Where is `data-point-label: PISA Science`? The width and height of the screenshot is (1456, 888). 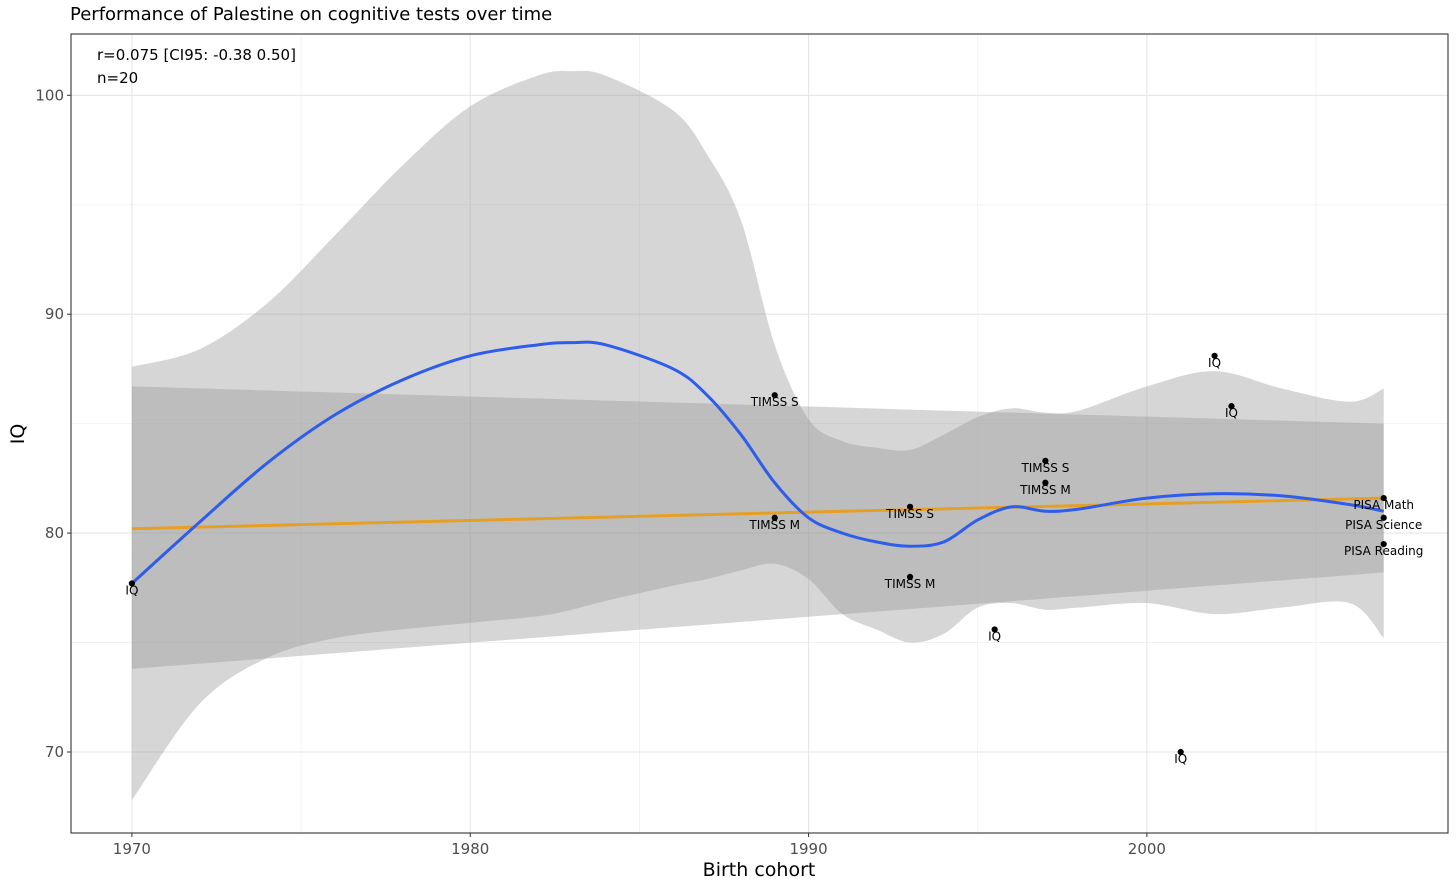 data-point-label: PISA Science is located at coordinates (1383, 525).